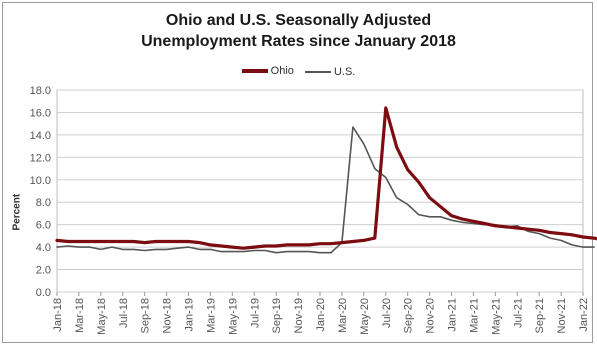 The height and width of the screenshot is (347, 597). What do you see at coordinates (80, 315) in the screenshot?
I see `x-tick-label: Mar-18` at bounding box center [80, 315].